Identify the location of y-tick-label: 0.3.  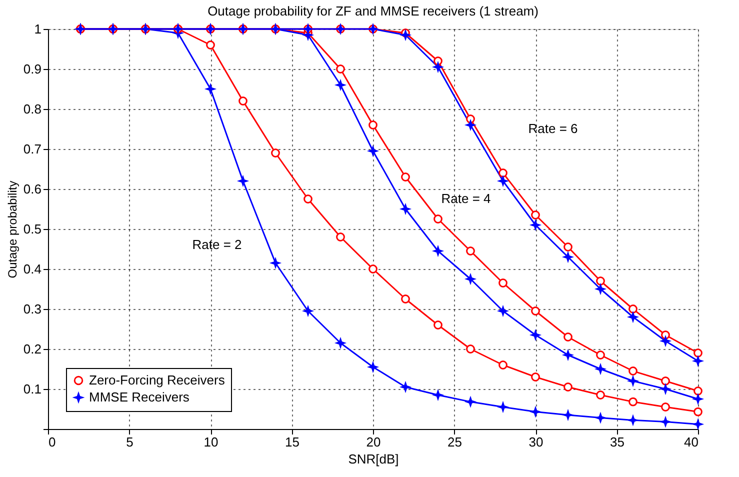
(32, 309).